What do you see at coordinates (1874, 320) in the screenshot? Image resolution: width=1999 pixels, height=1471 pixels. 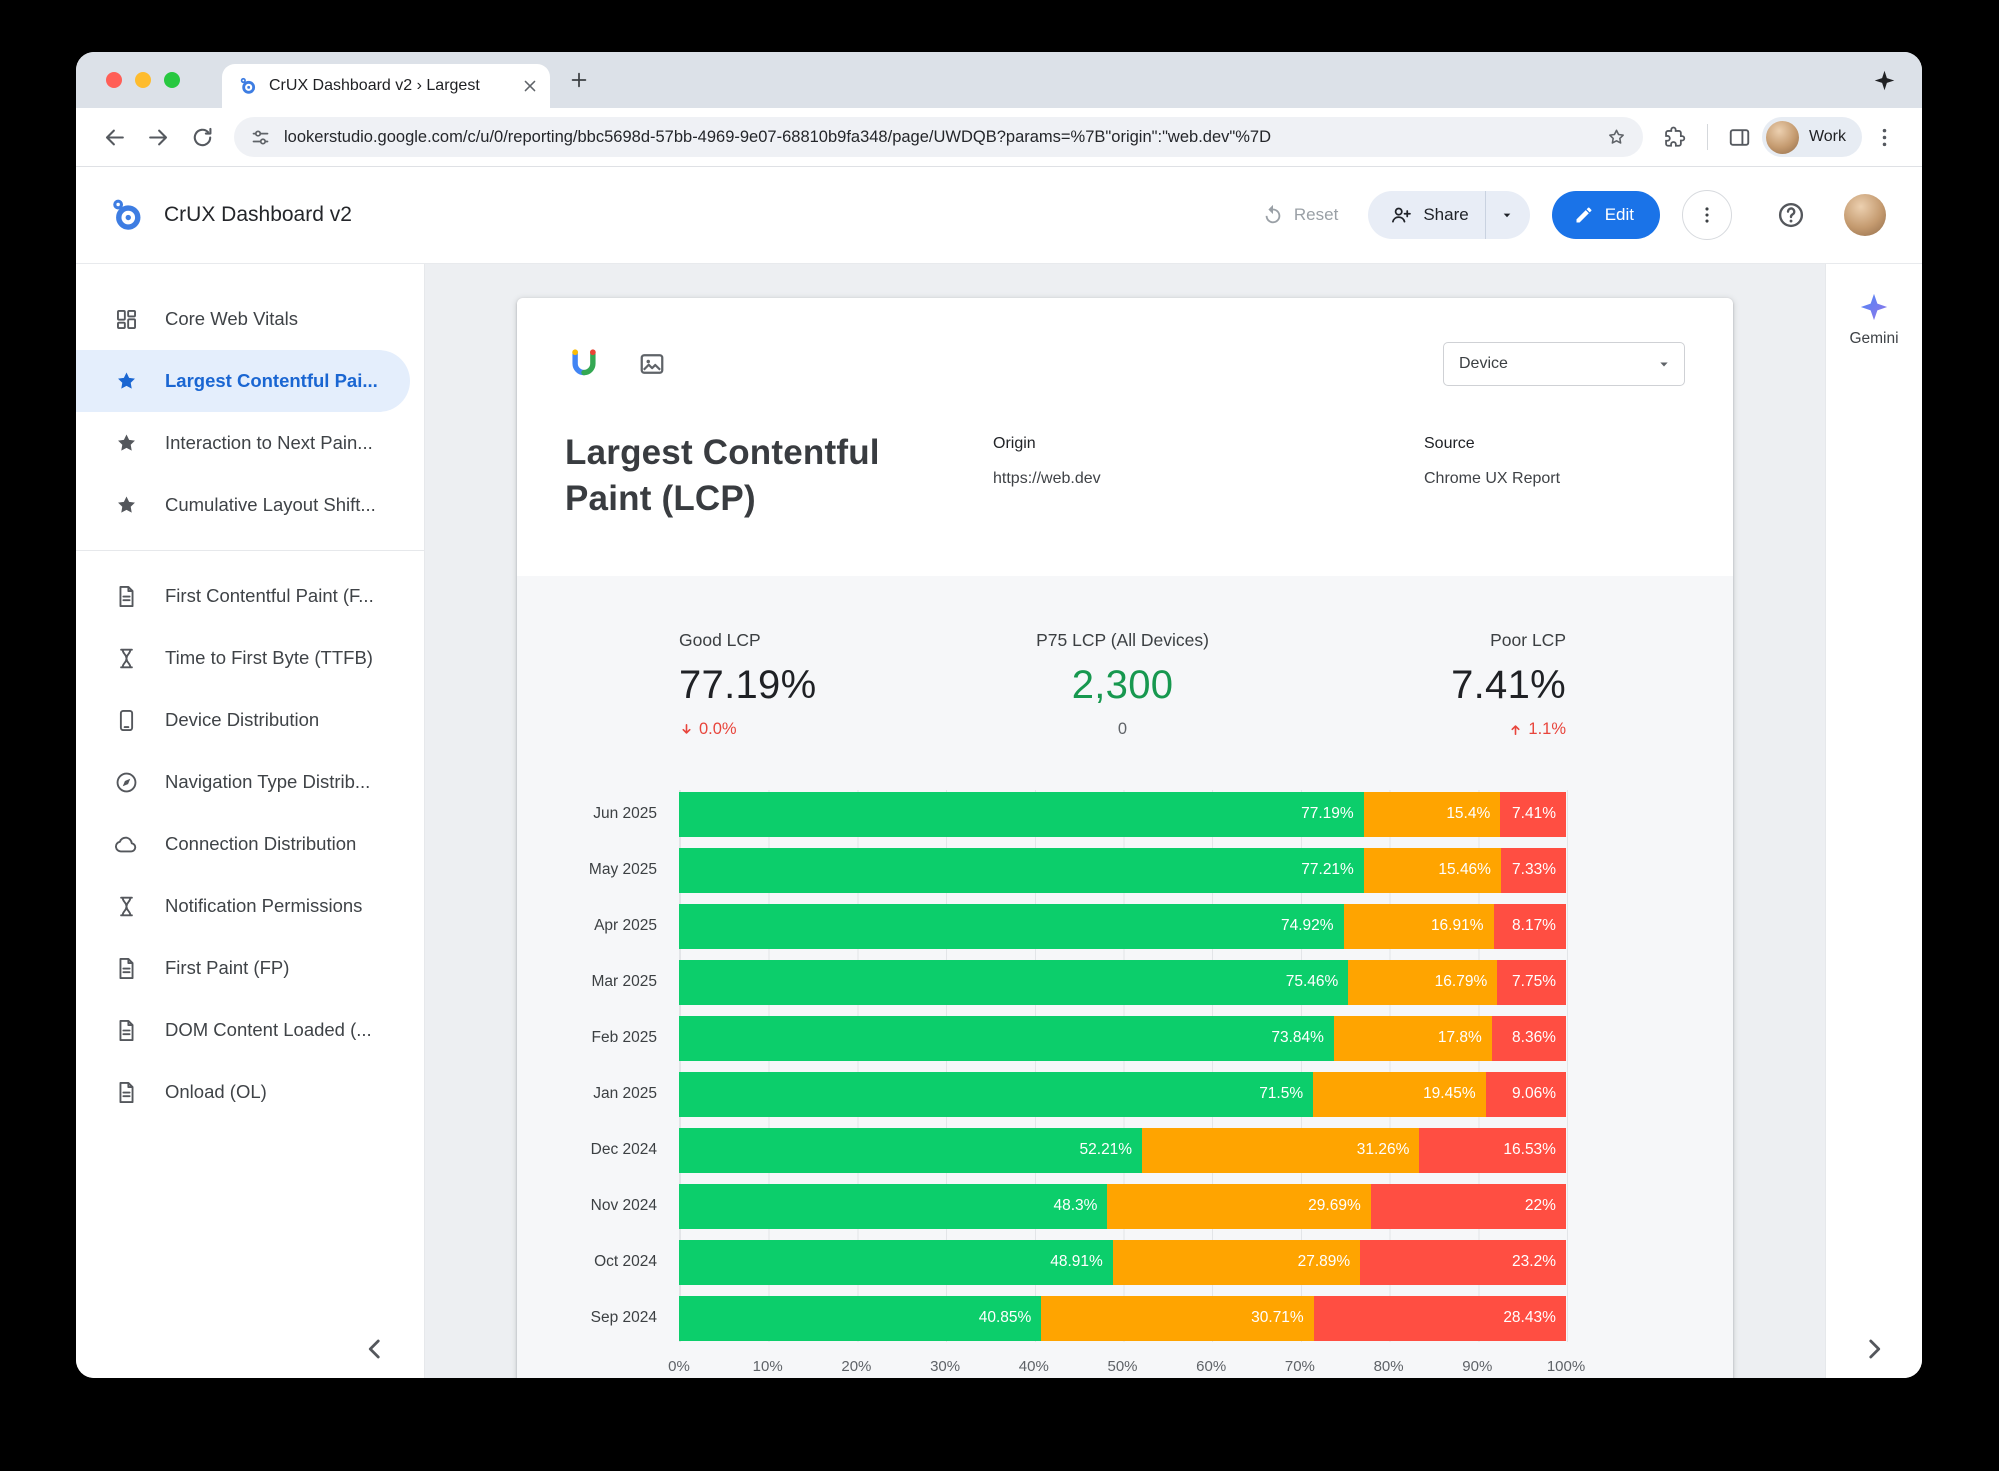 I see `gemini-button: Gemini` at bounding box center [1874, 320].